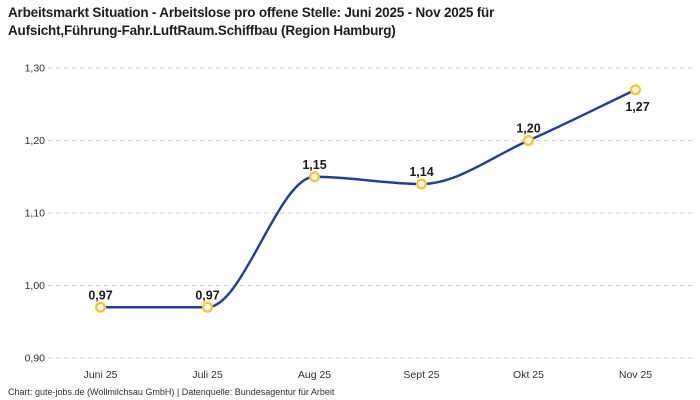  What do you see at coordinates (421, 375) in the screenshot?
I see `x-axis-tick-label: Sept 25` at bounding box center [421, 375].